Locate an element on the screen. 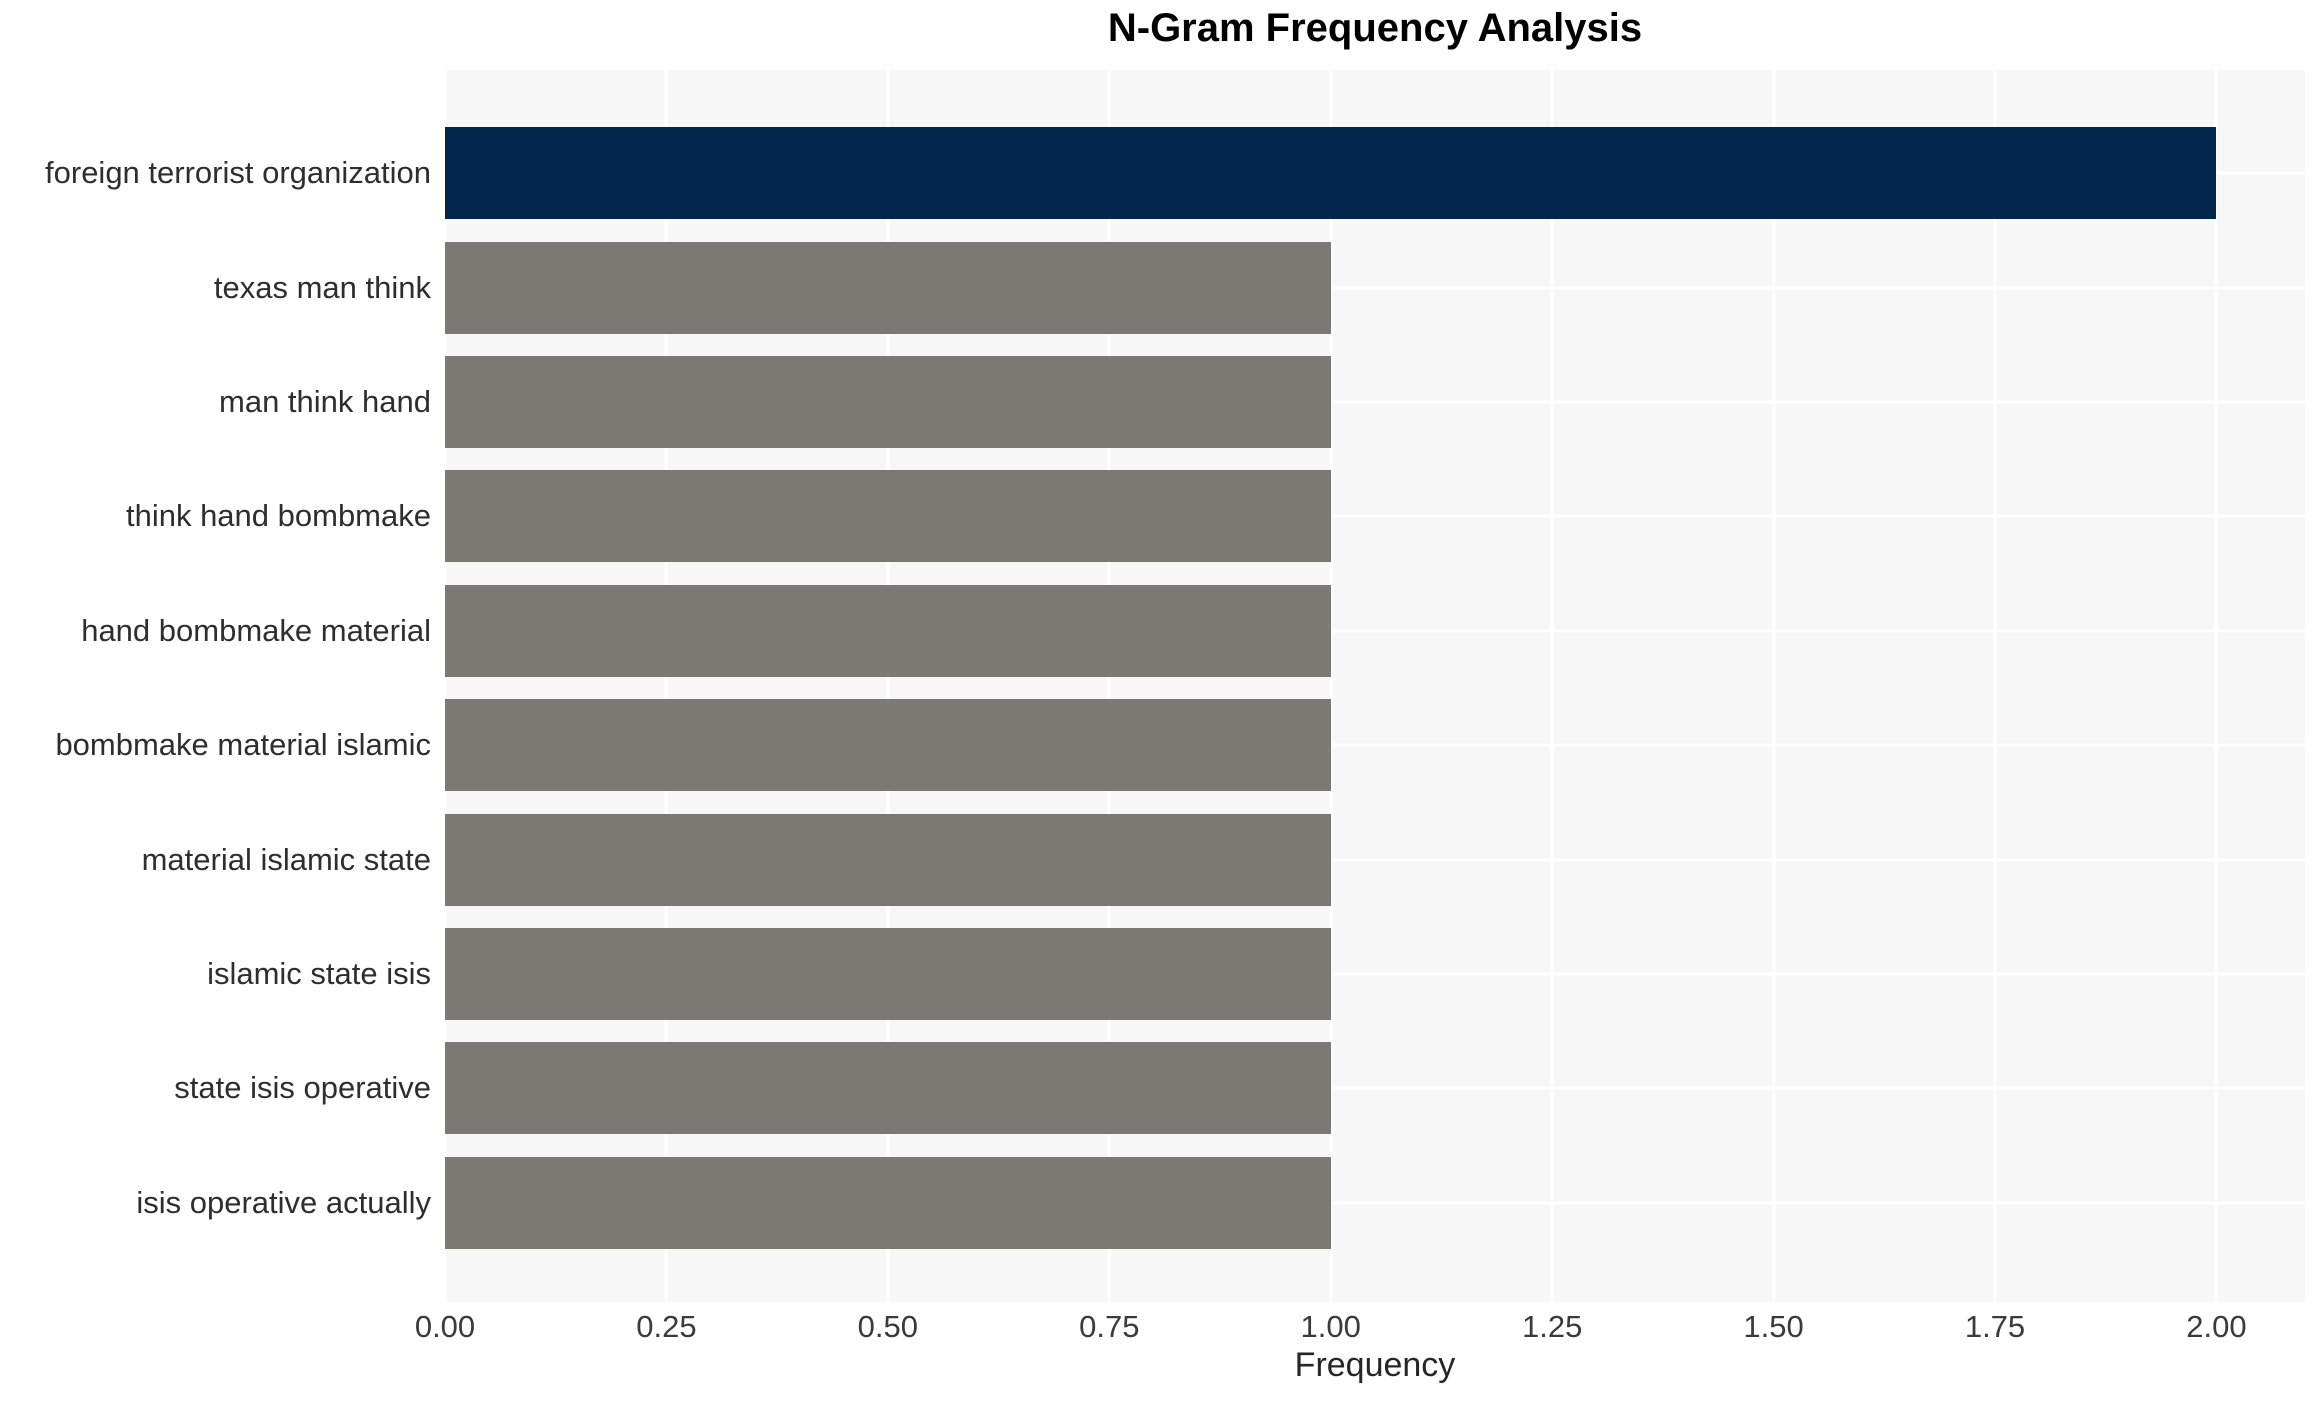 This screenshot has height=1402, width=2324. bar-row: bombmake material islamic is located at coordinates (1180, 745).